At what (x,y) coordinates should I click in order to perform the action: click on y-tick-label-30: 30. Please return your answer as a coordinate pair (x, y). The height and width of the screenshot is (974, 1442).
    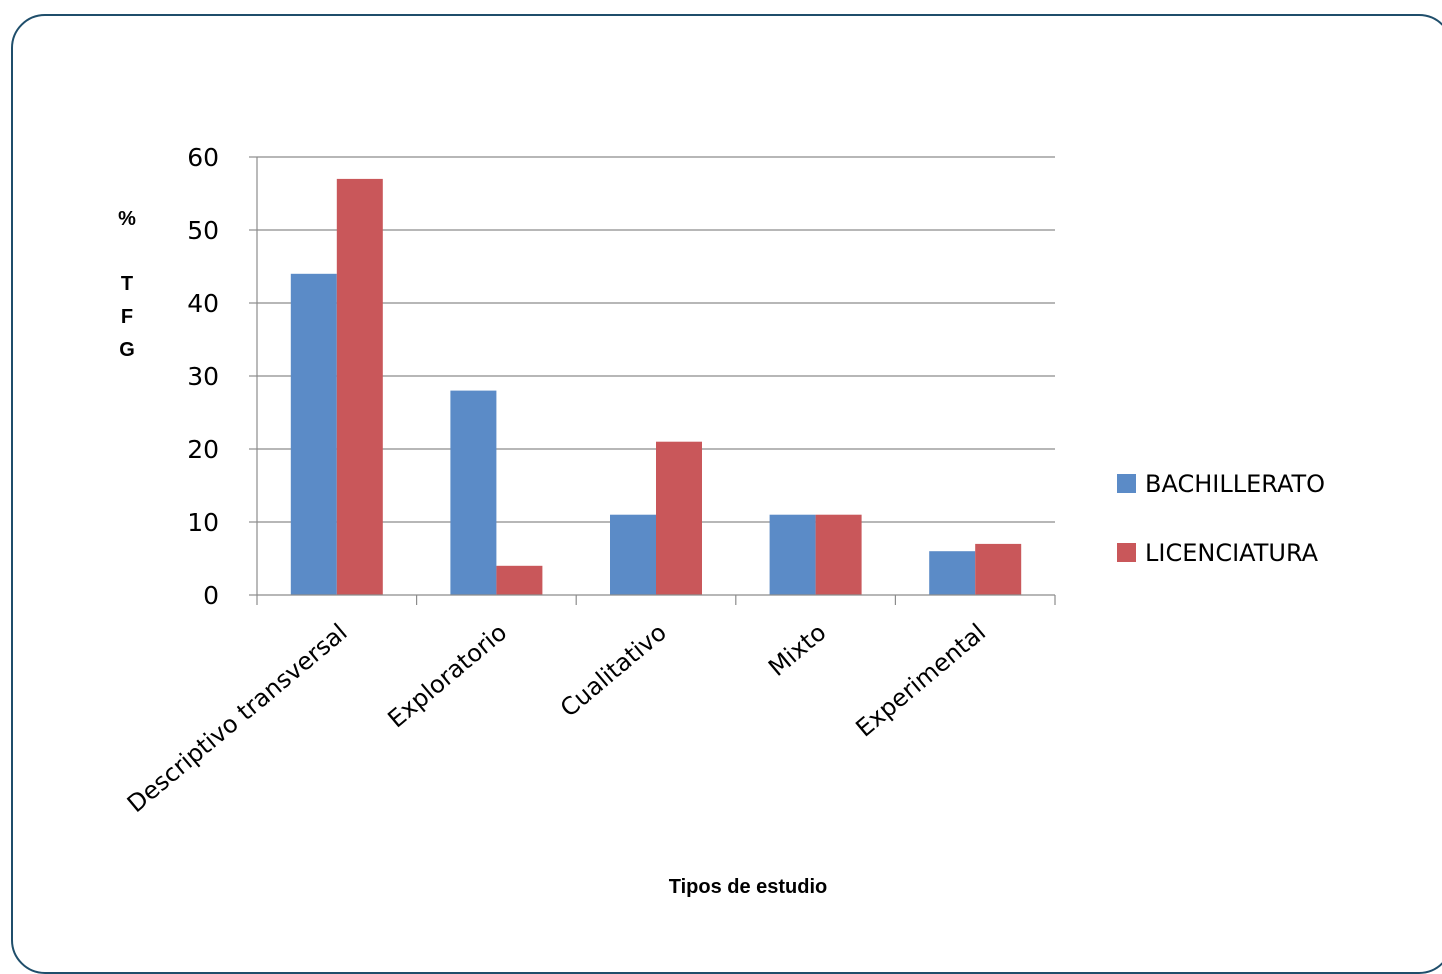
    Looking at the image, I should click on (203, 376).